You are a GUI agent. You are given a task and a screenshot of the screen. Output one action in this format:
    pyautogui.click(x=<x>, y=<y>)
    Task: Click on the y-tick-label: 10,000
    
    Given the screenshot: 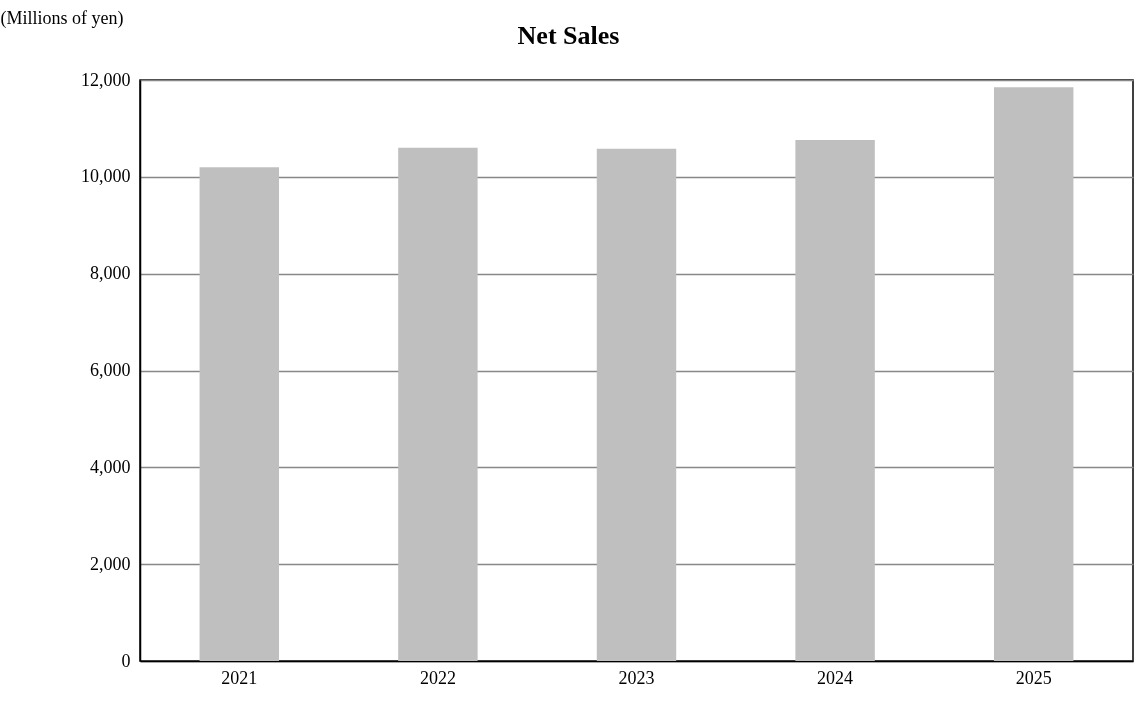 What is the action you would take?
    pyautogui.click(x=106, y=176)
    